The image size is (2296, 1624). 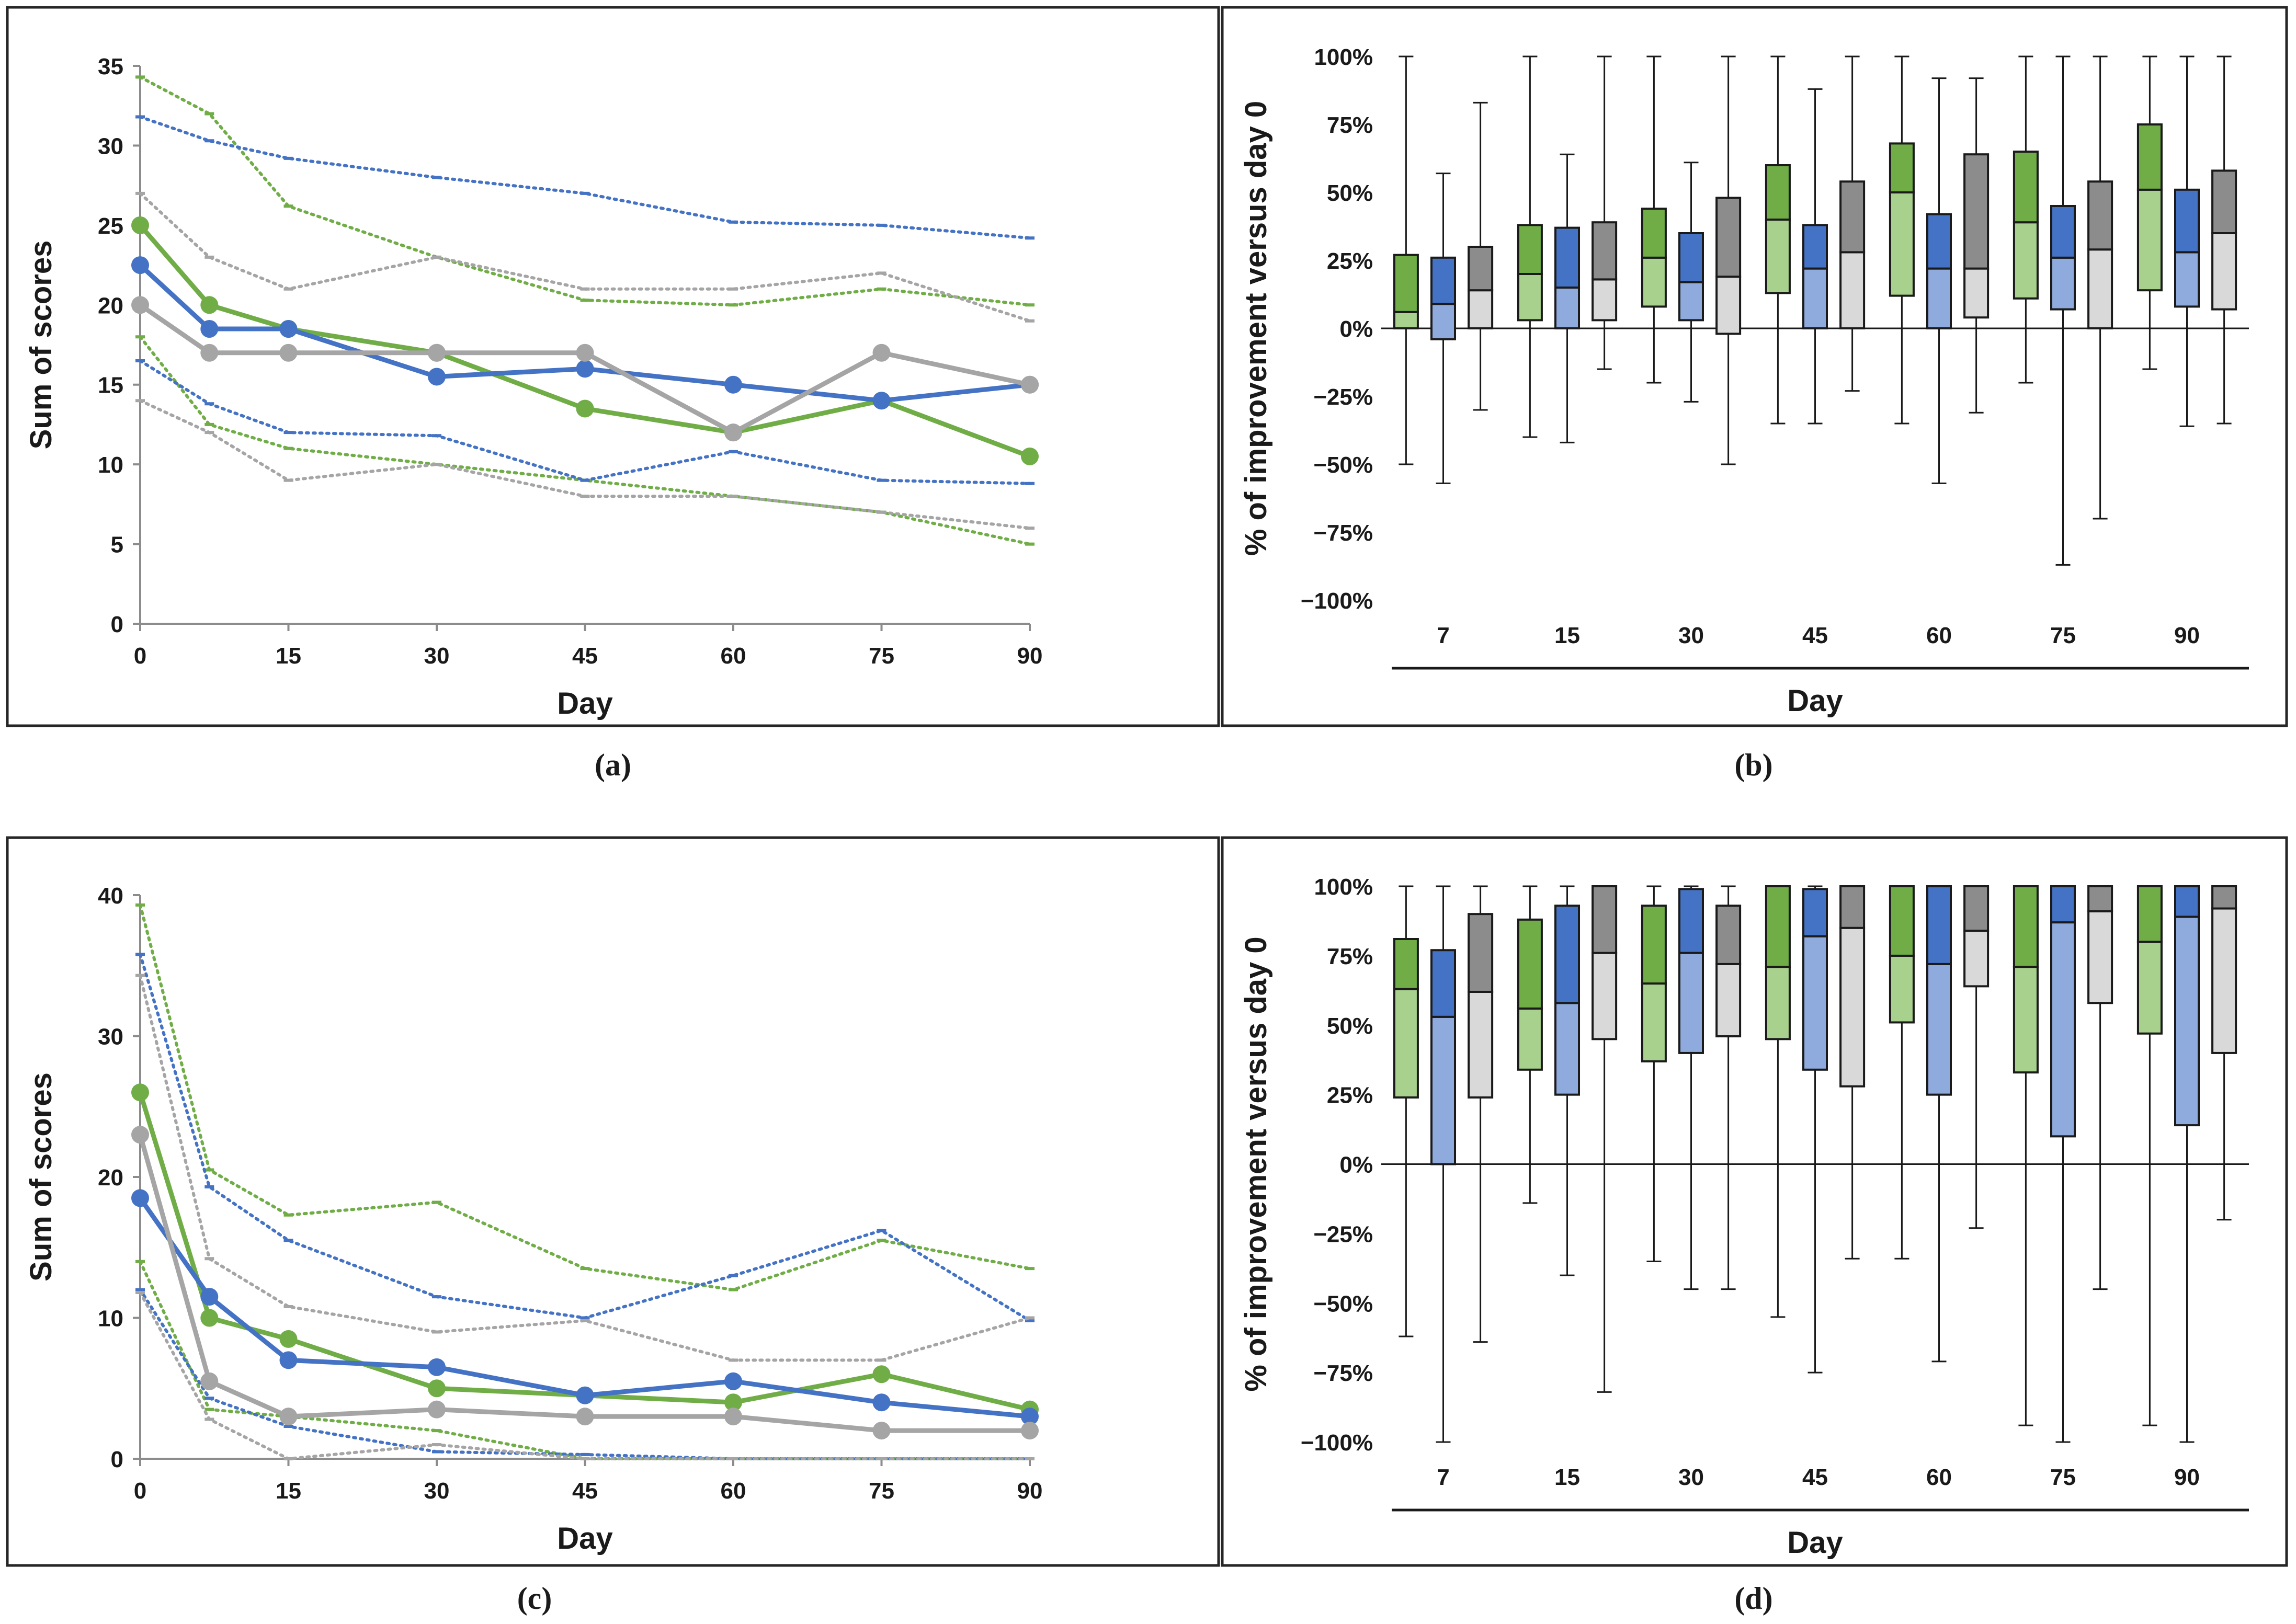 What do you see at coordinates (1567, 635) in the screenshot?
I see `x-tick-label: 15` at bounding box center [1567, 635].